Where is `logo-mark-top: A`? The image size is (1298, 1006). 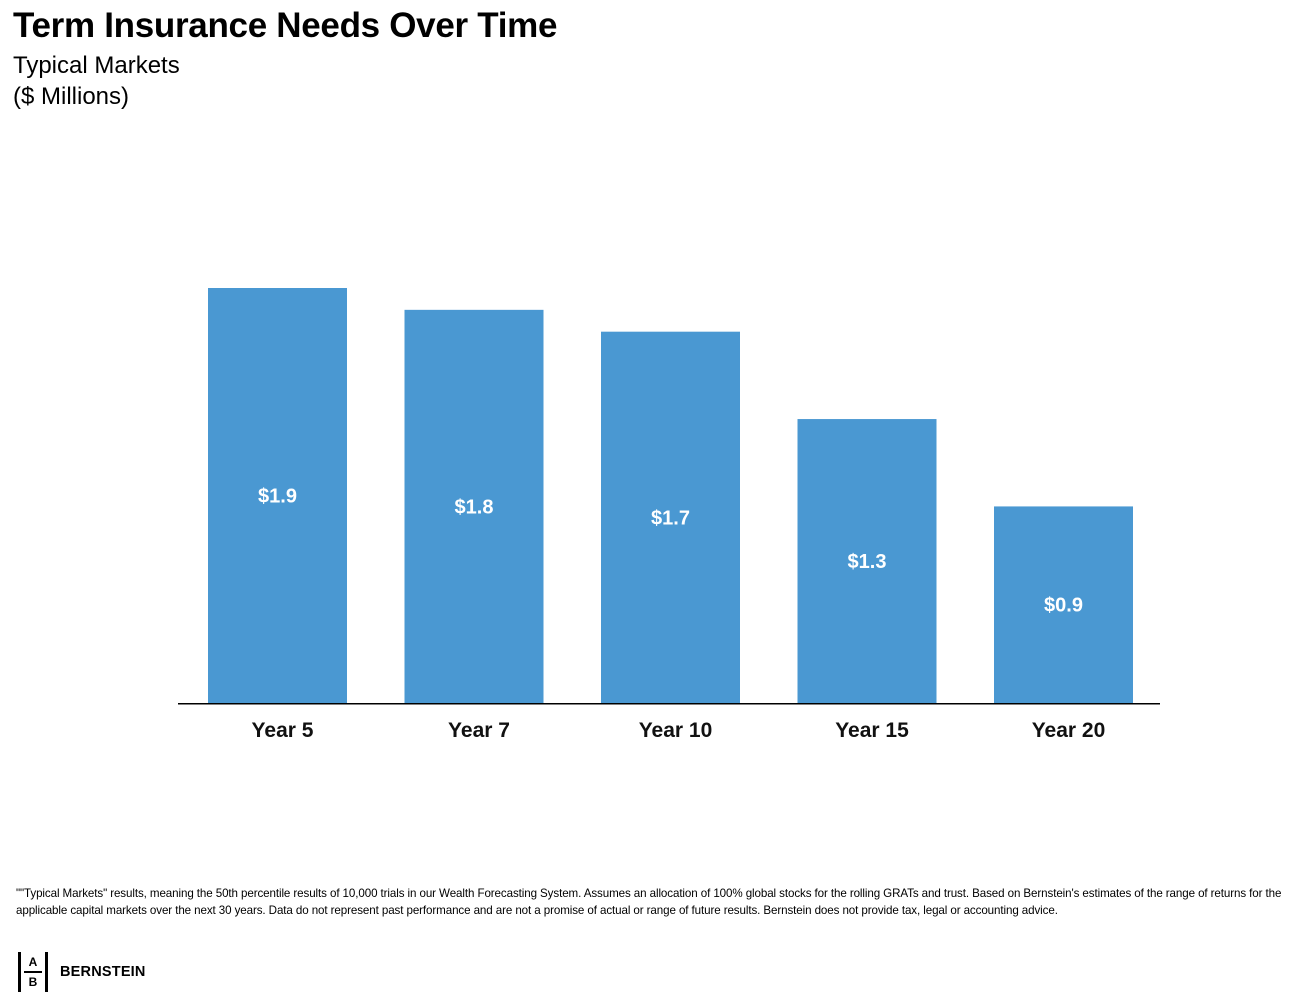
logo-mark-top: A is located at coordinates (33, 962).